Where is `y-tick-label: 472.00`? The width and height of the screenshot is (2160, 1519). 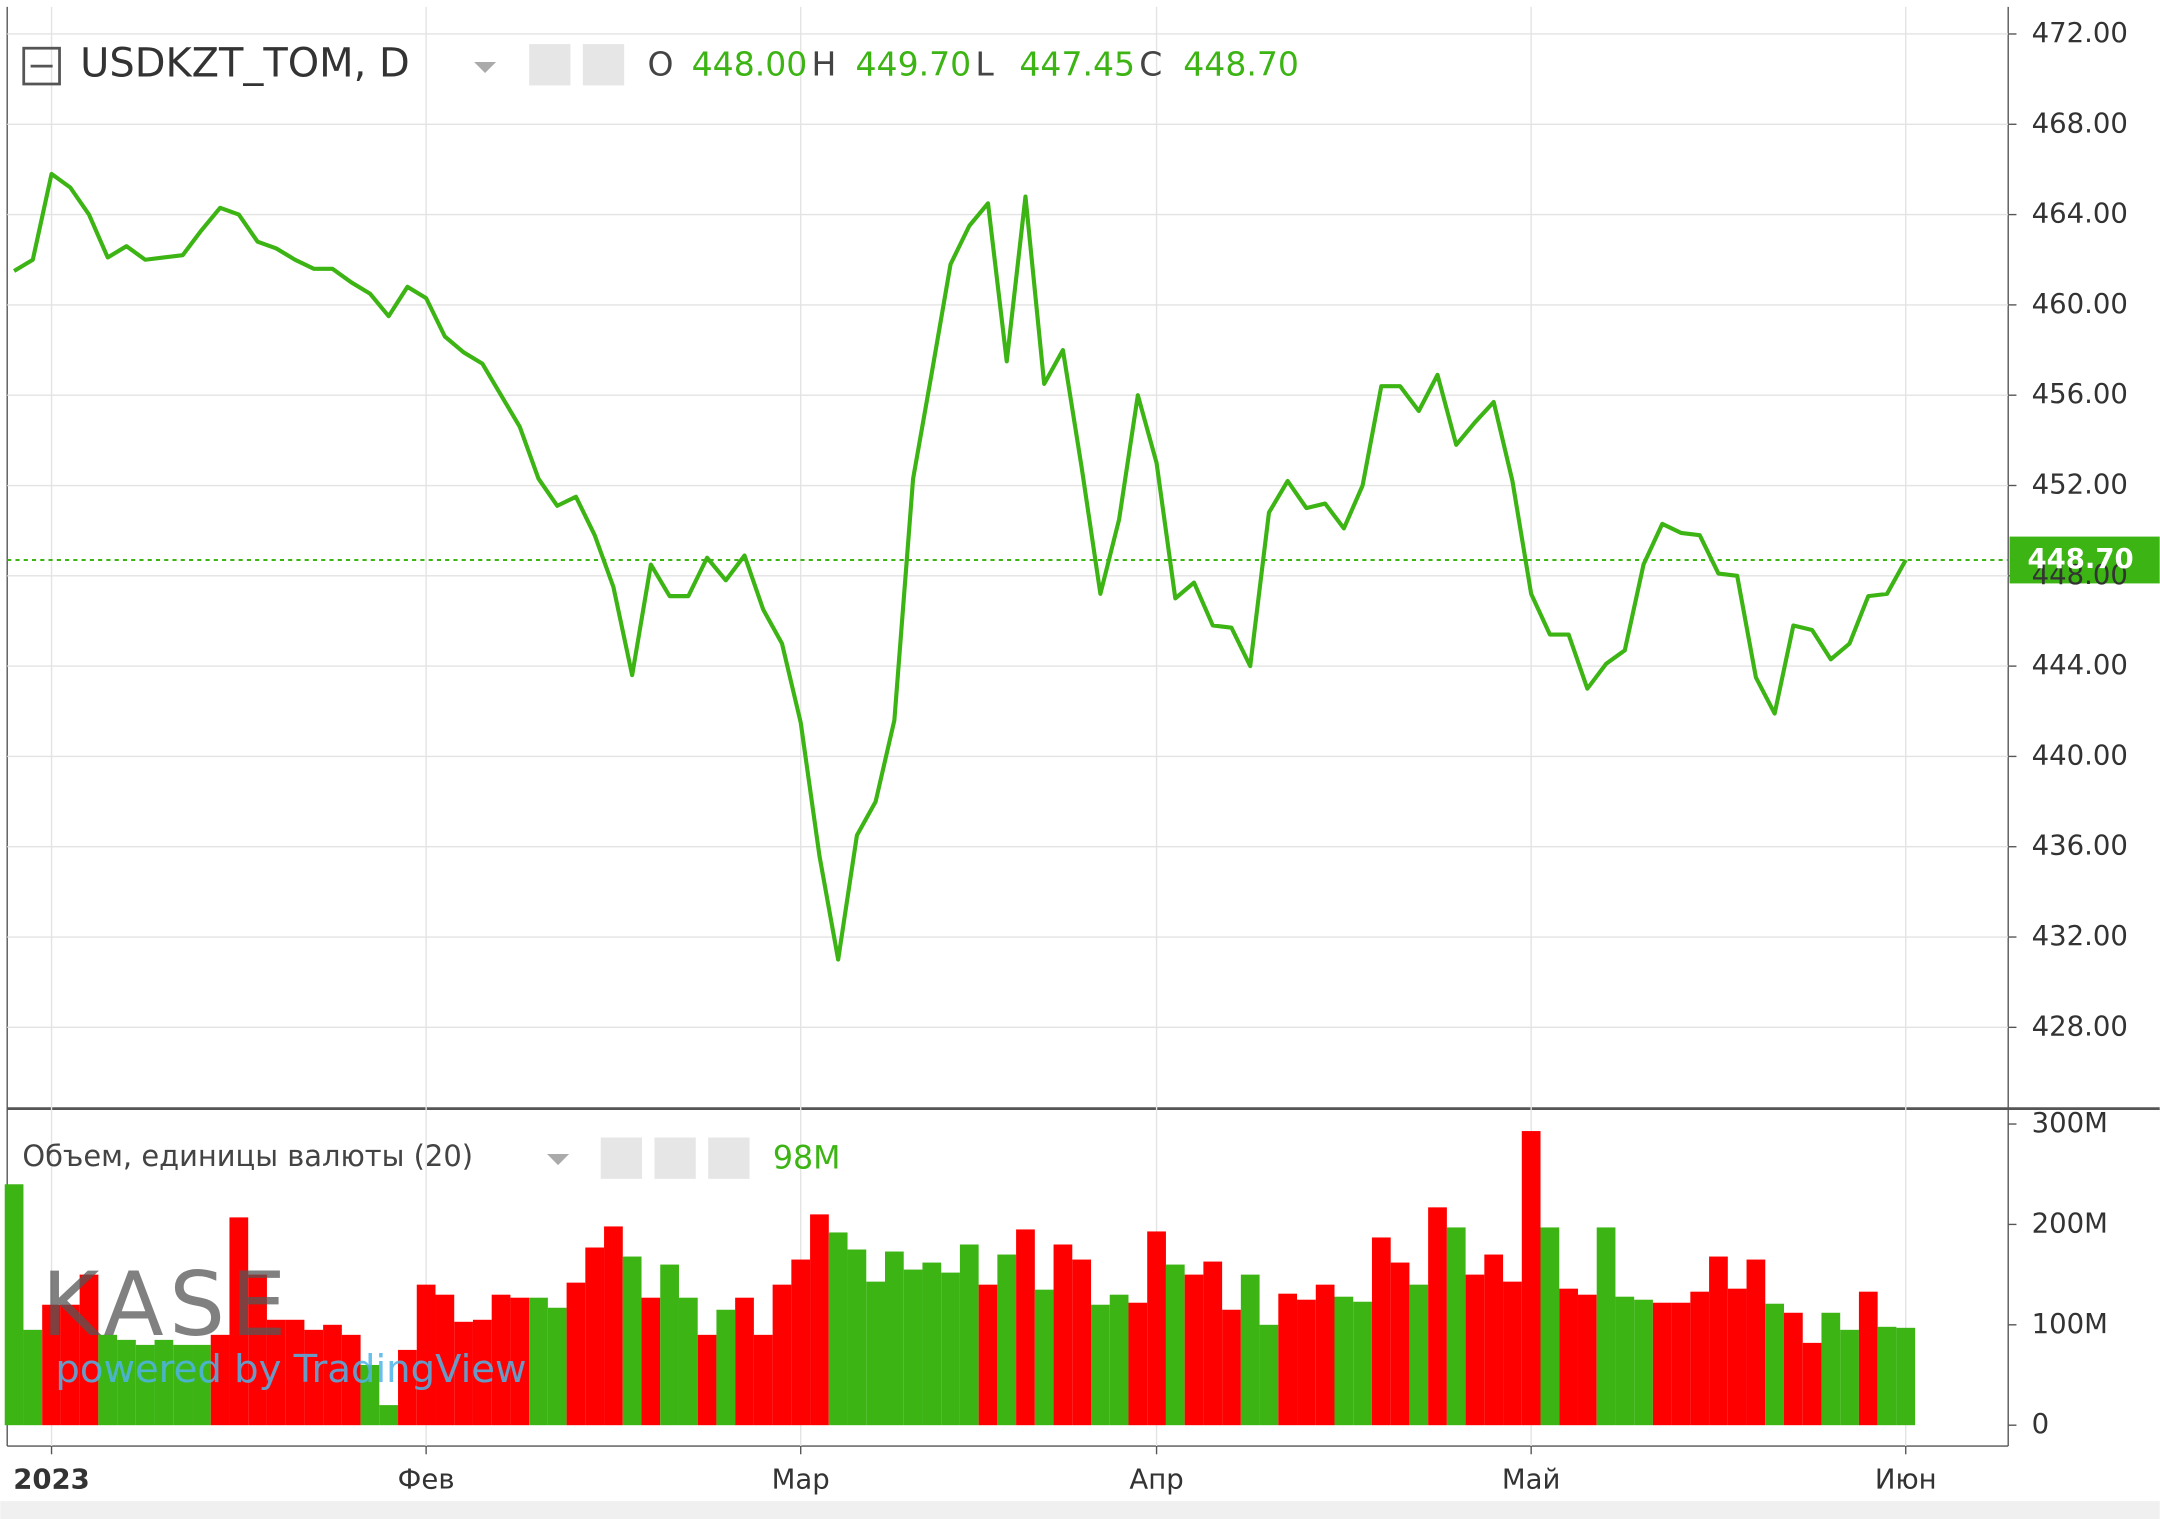
y-tick-label: 472.00 is located at coordinates (2080, 33).